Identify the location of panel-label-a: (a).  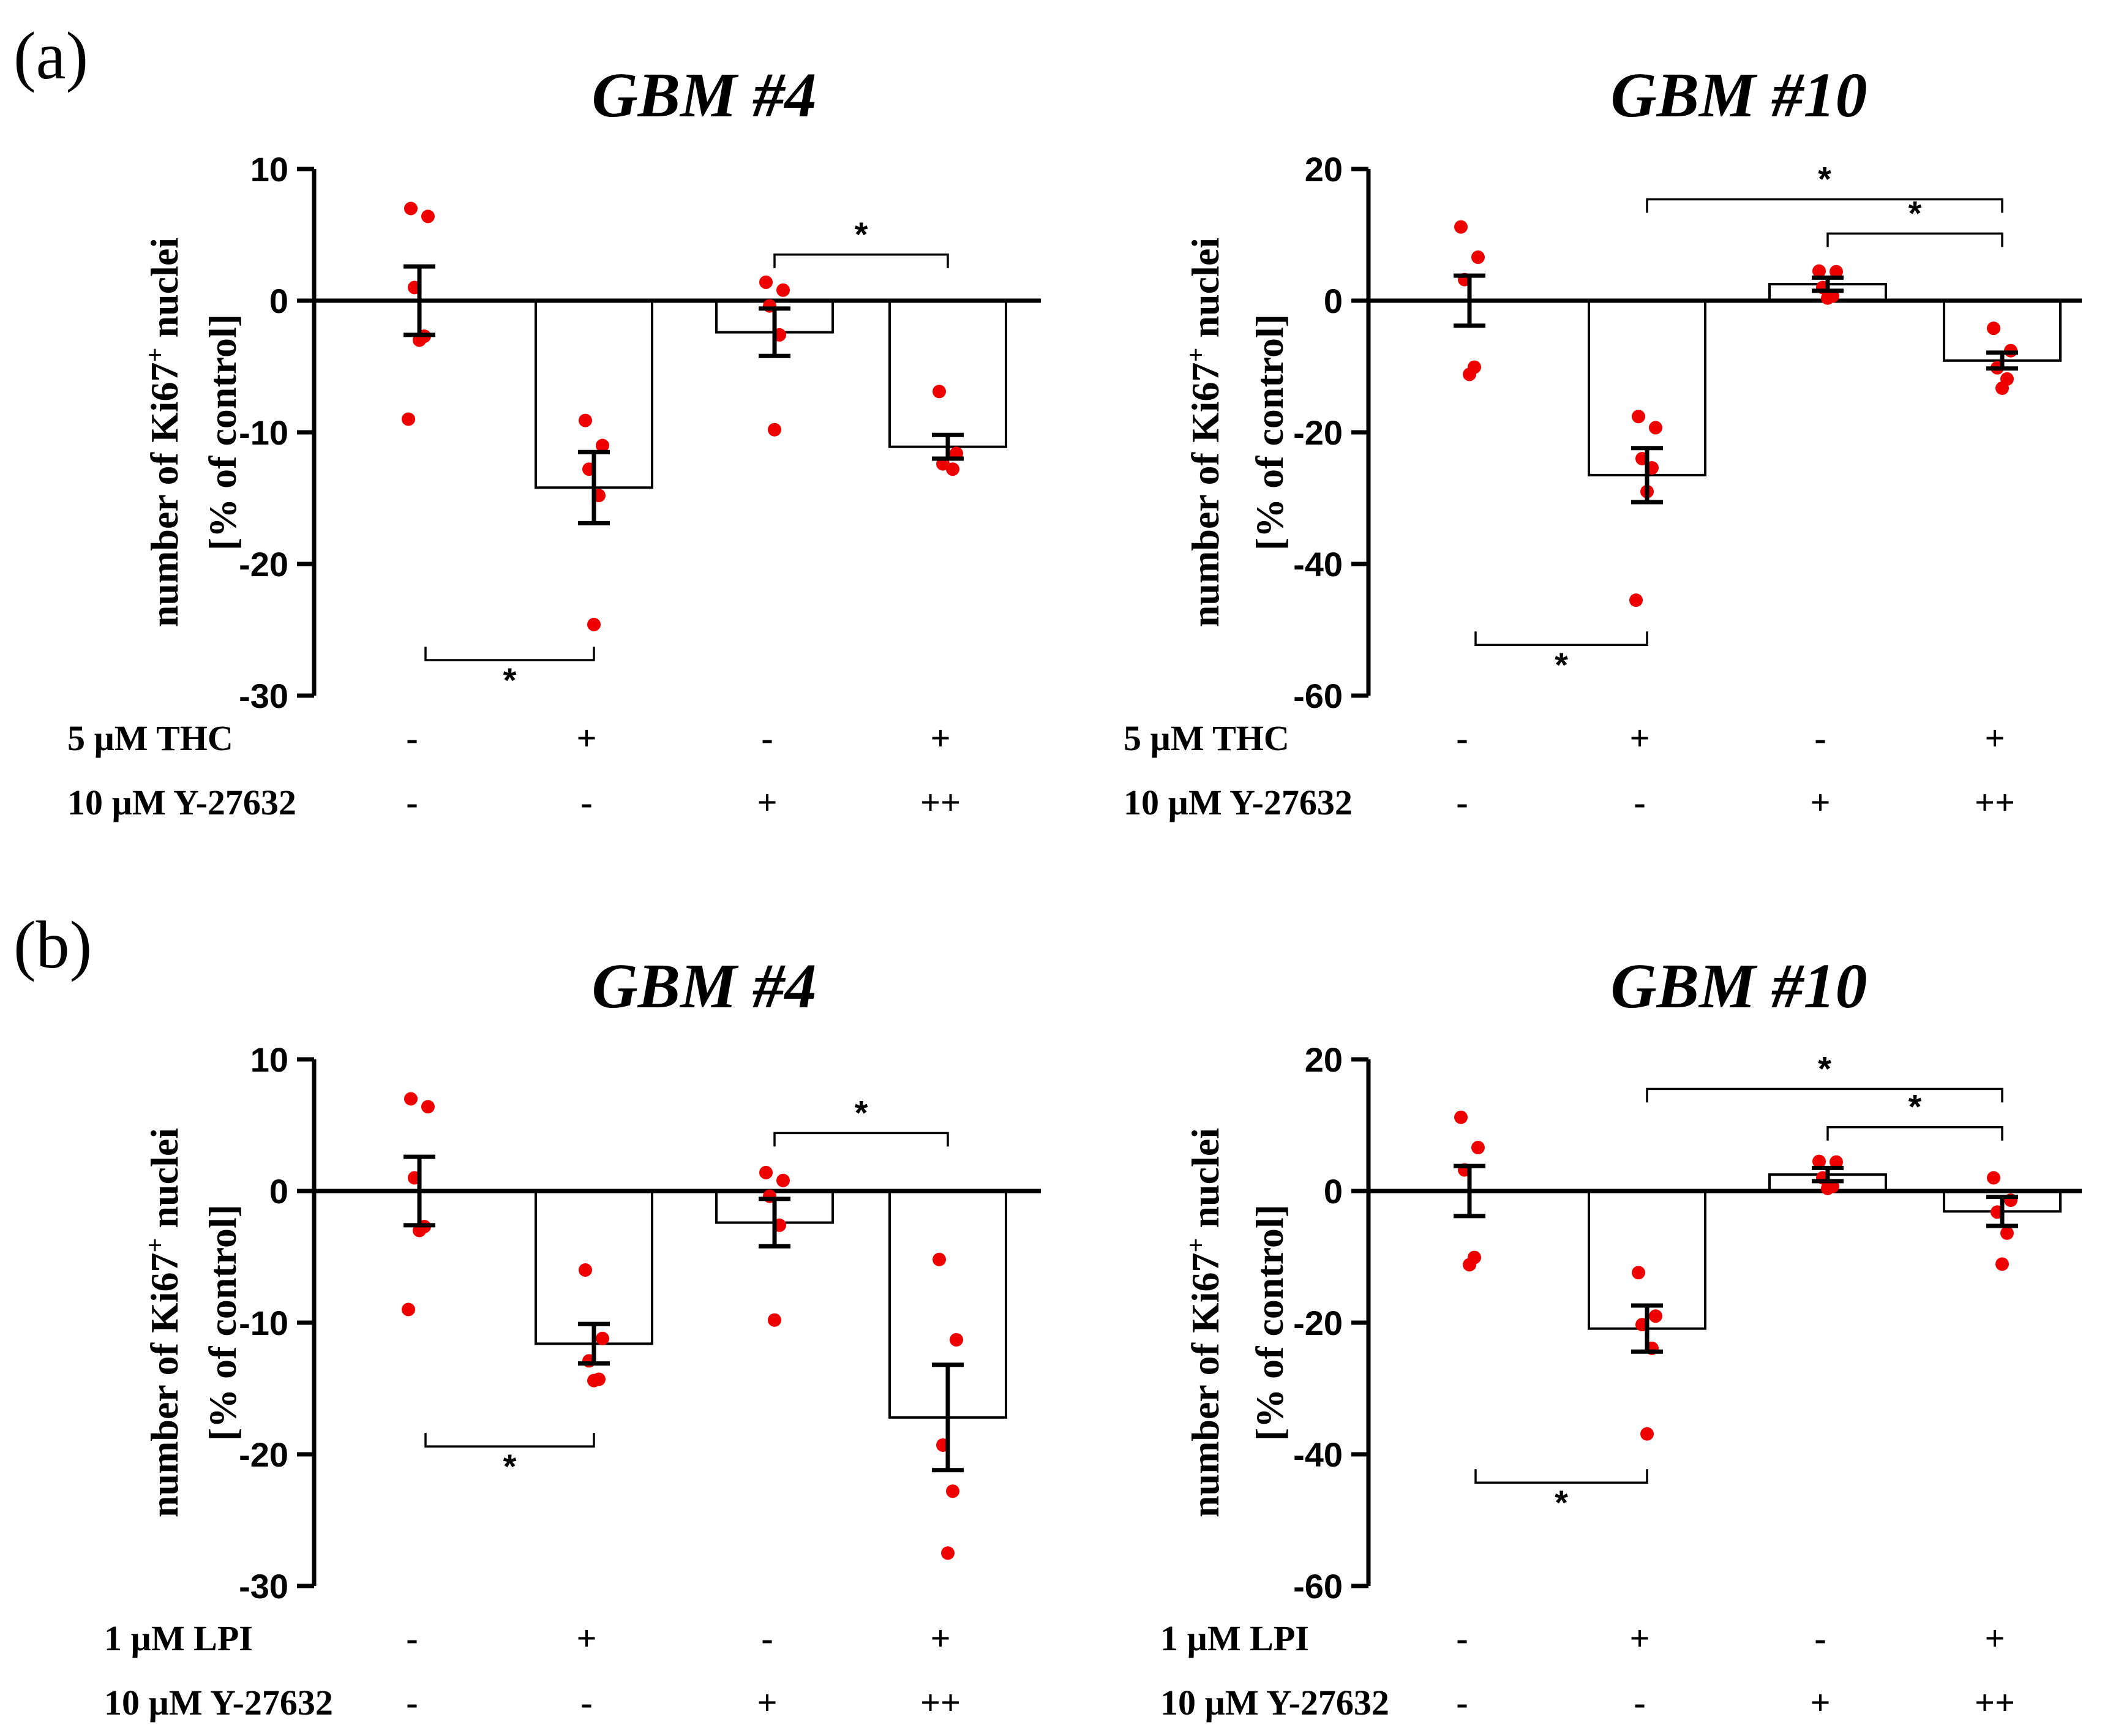
(51, 56).